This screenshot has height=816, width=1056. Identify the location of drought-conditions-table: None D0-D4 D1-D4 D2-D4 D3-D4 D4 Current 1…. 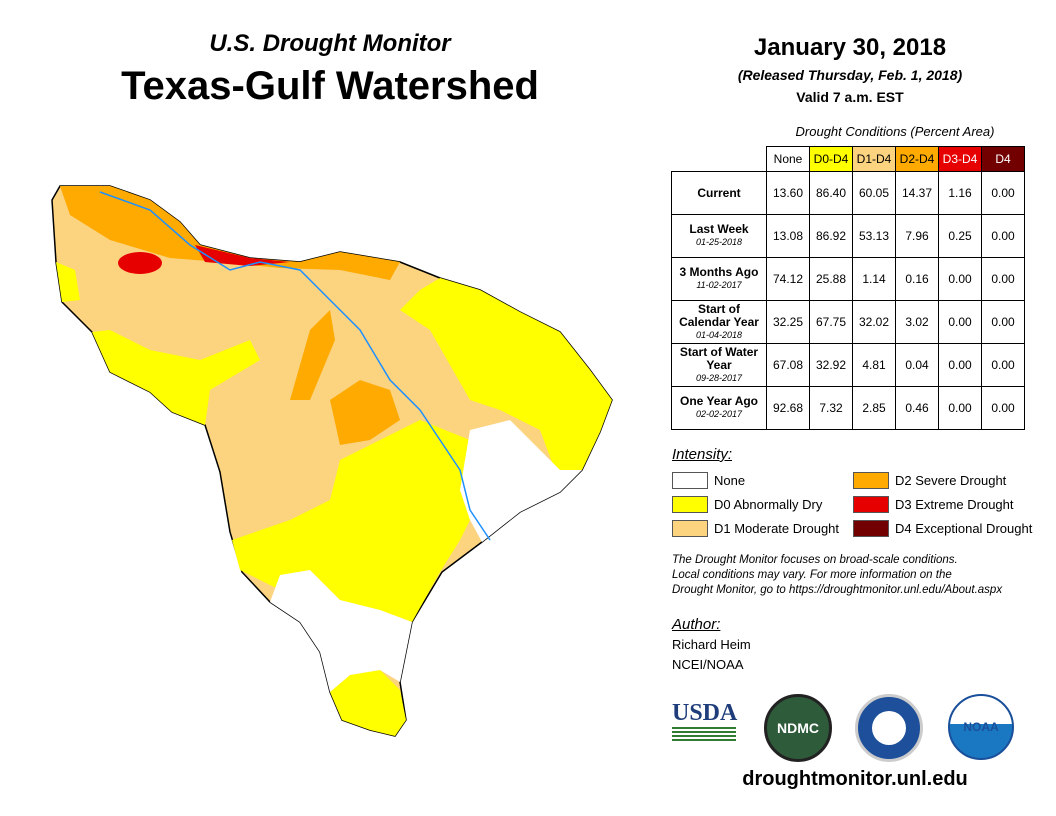
(848, 288).